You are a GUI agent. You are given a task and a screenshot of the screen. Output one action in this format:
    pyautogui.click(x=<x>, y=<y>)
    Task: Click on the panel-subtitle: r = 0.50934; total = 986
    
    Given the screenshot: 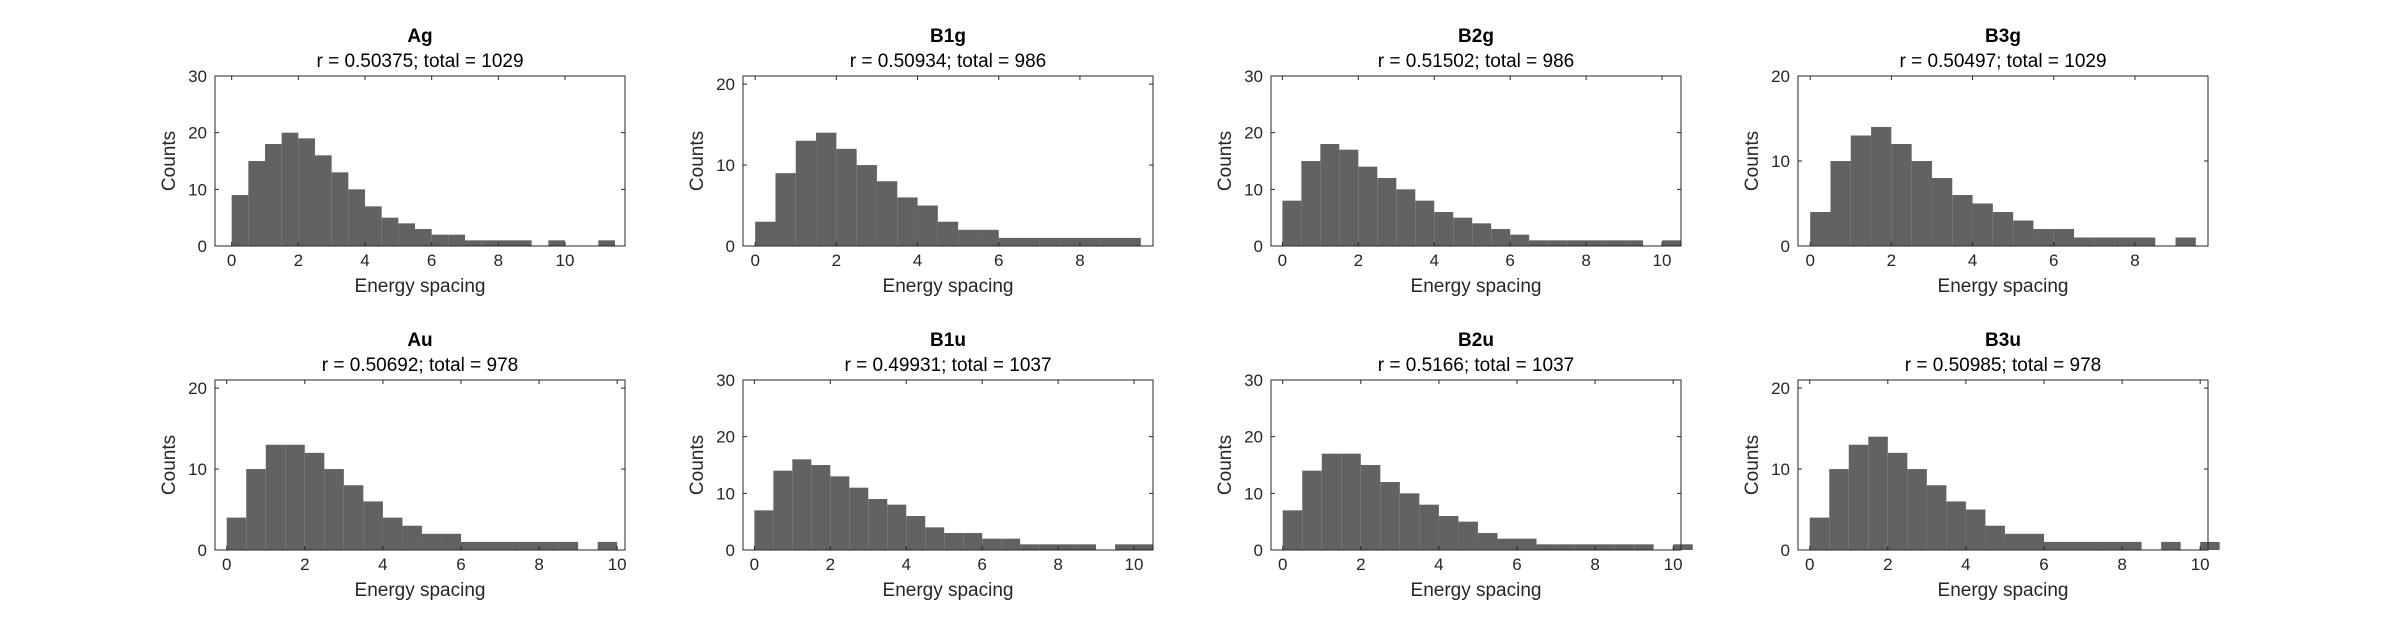 What is the action you would take?
    pyautogui.click(x=948, y=61)
    